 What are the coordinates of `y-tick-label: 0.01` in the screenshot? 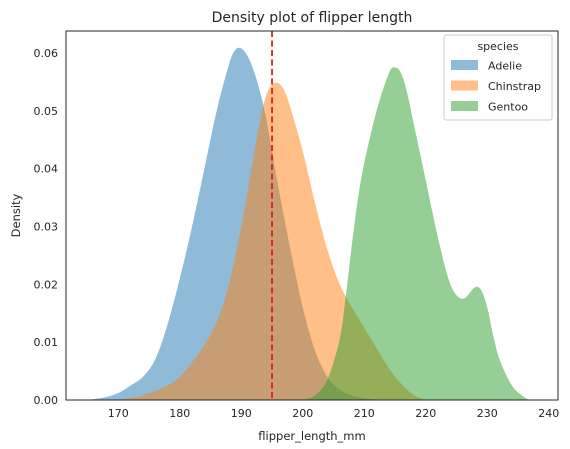 It's located at (46, 342).